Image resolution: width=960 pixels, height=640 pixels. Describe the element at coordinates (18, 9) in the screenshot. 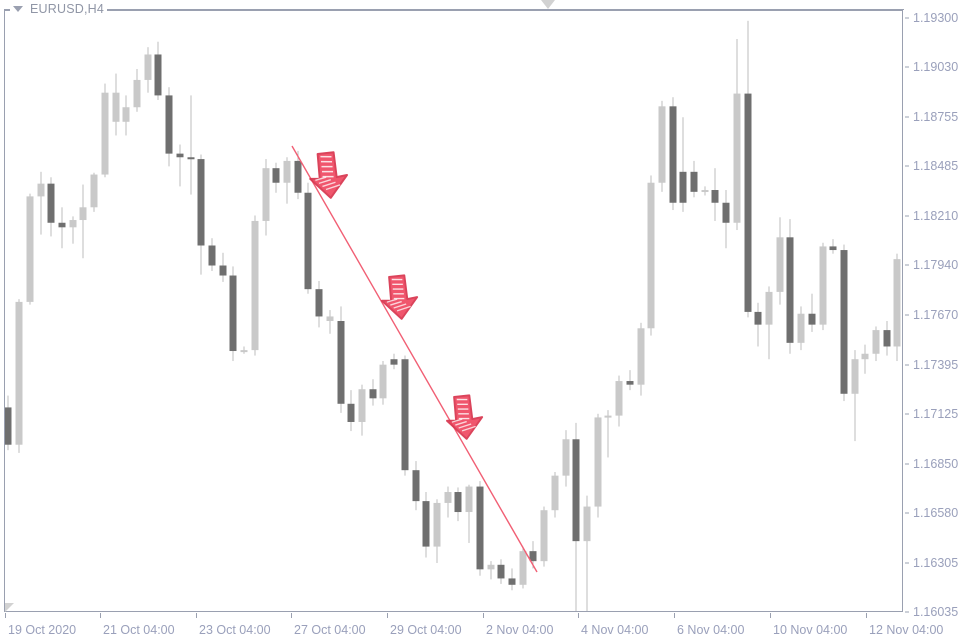

I see `chevron-down-icon` at that location.